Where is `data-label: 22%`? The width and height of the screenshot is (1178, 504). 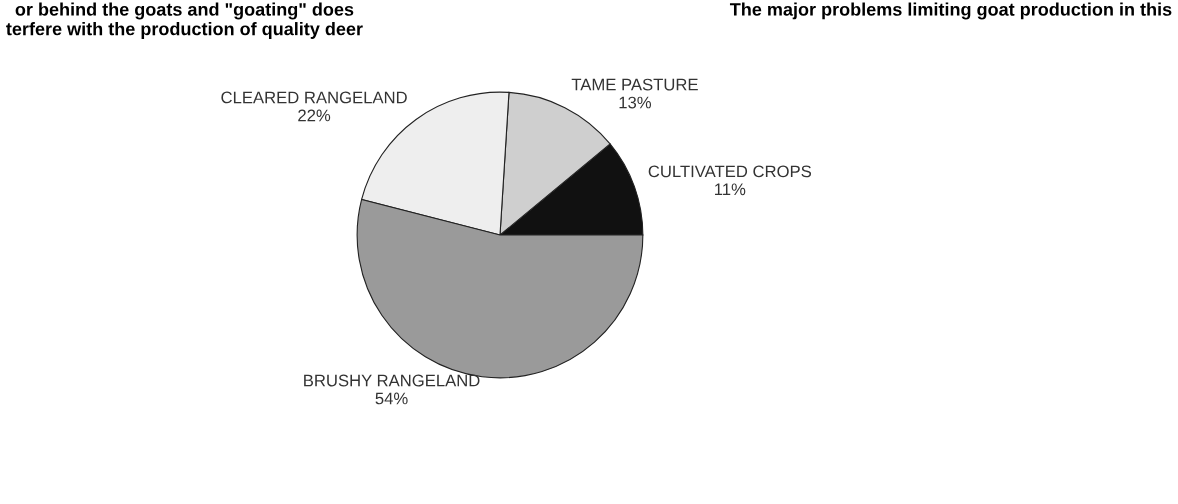 data-label: 22% is located at coordinates (314, 115).